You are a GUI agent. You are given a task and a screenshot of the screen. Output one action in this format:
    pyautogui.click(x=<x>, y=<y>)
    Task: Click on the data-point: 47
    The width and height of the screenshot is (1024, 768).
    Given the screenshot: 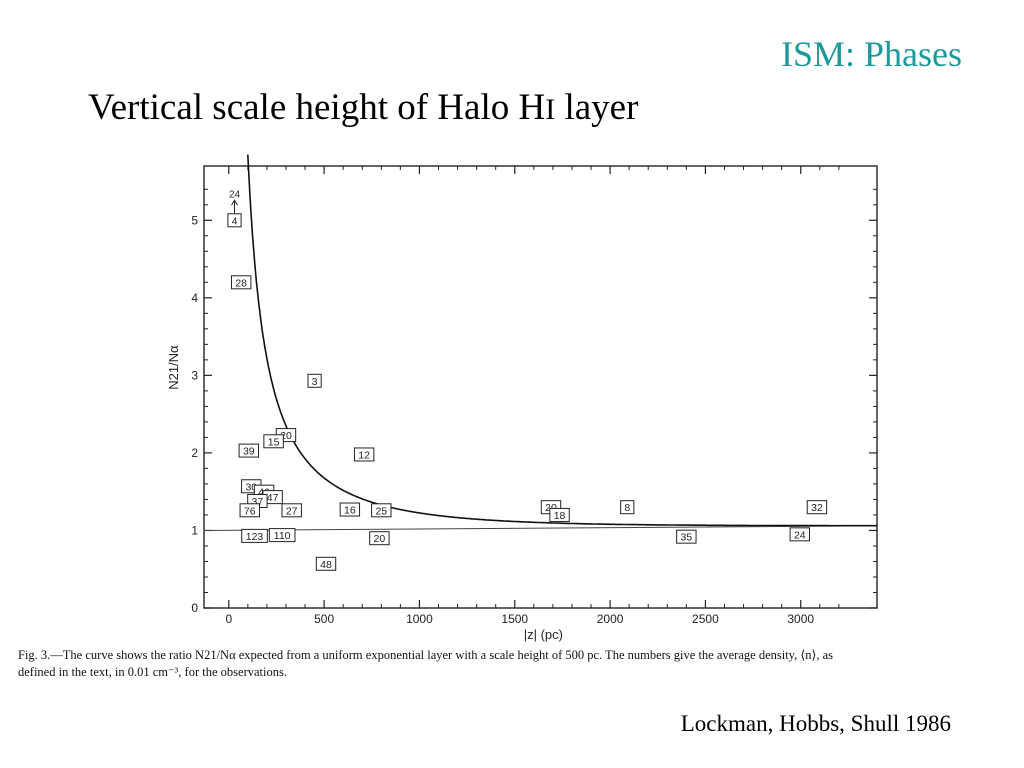 What is the action you would take?
    pyautogui.click(x=272, y=497)
    